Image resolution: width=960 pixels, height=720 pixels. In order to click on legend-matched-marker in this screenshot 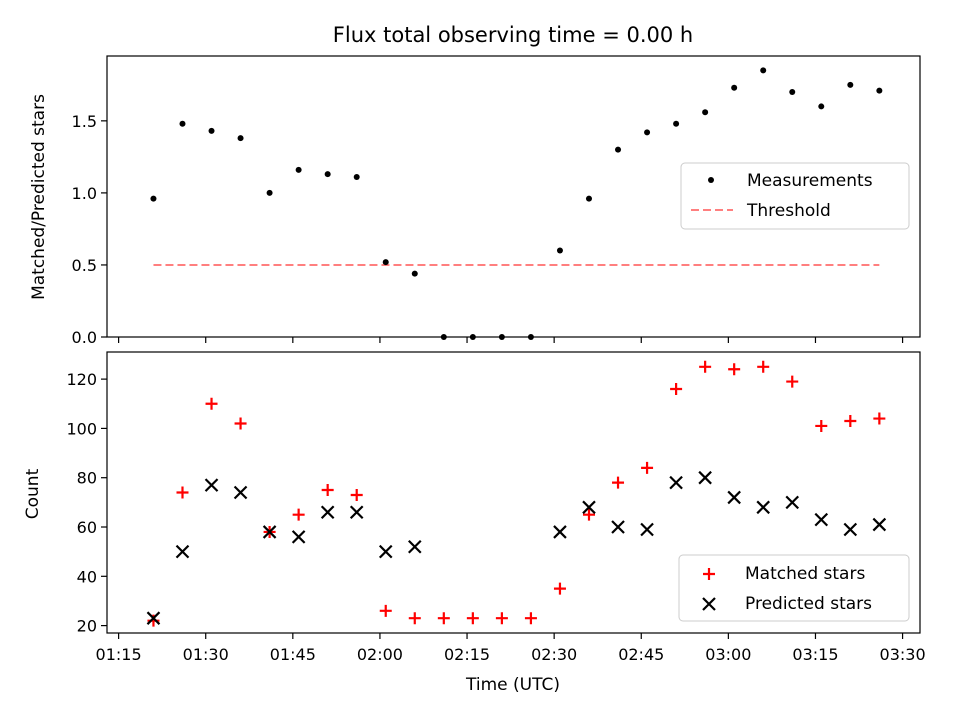, I will do `click(709, 574)`.